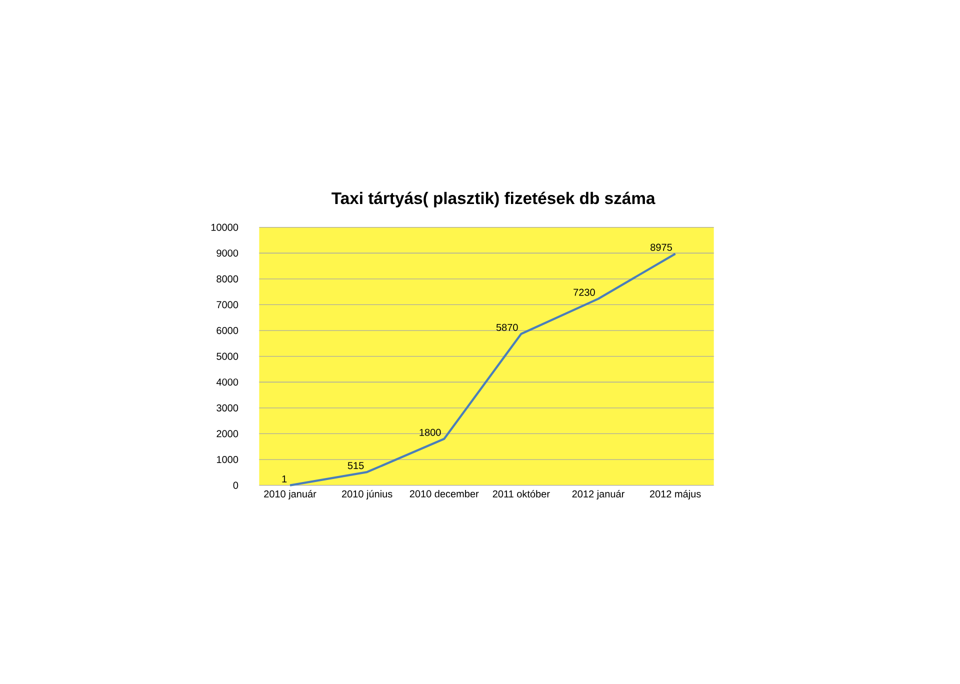 This screenshot has width=960, height=684. I want to click on y-tick-label: 3000, so click(227, 408).